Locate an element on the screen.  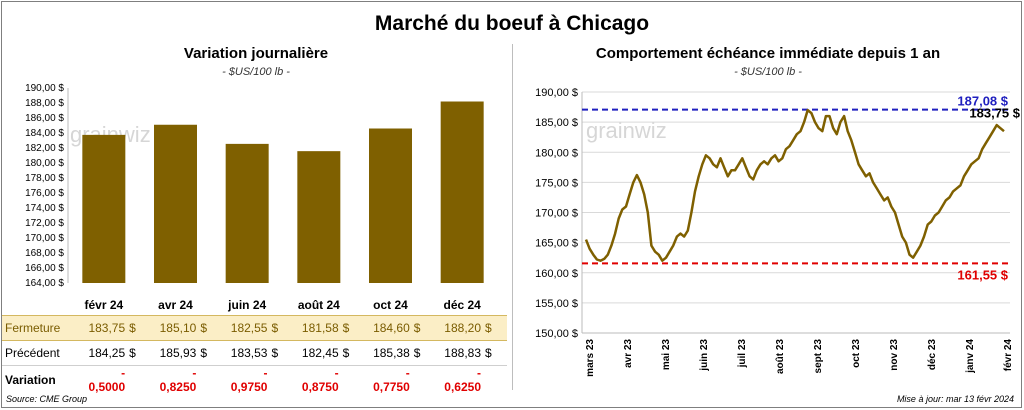
line-x-tick-label: mars 23 is located at coordinates (590, 358).